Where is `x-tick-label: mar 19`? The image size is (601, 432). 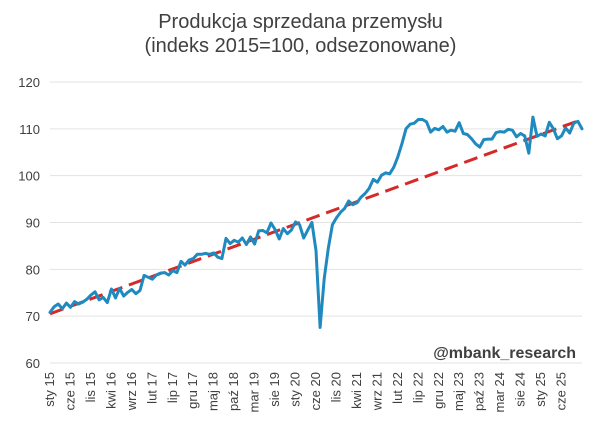 x-tick-label: mar 19 is located at coordinates (254, 392).